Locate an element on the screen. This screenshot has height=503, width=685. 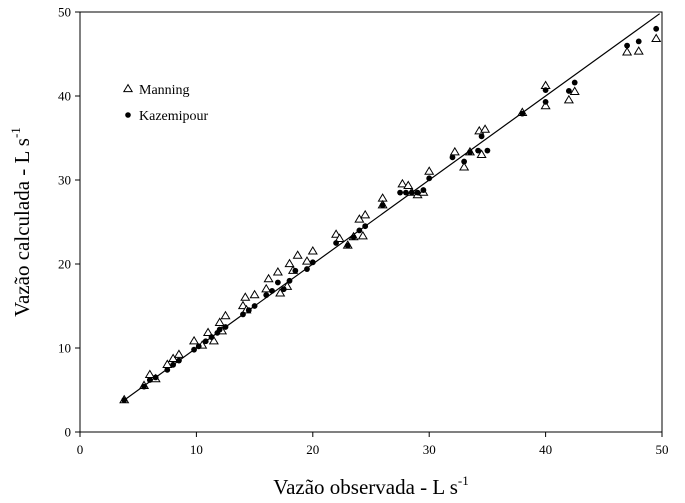
y-axis-title-superscript: -1 is located at coordinates (15, 132).